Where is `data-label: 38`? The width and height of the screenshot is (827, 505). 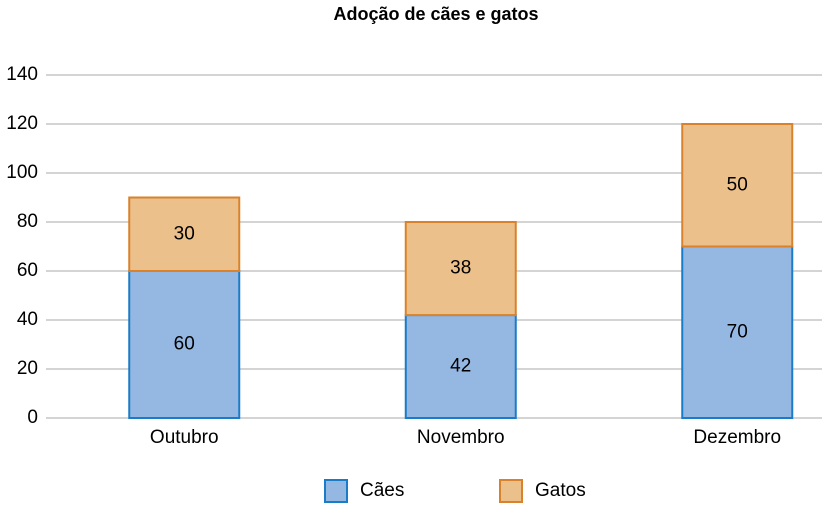 data-label: 38 is located at coordinates (460, 268).